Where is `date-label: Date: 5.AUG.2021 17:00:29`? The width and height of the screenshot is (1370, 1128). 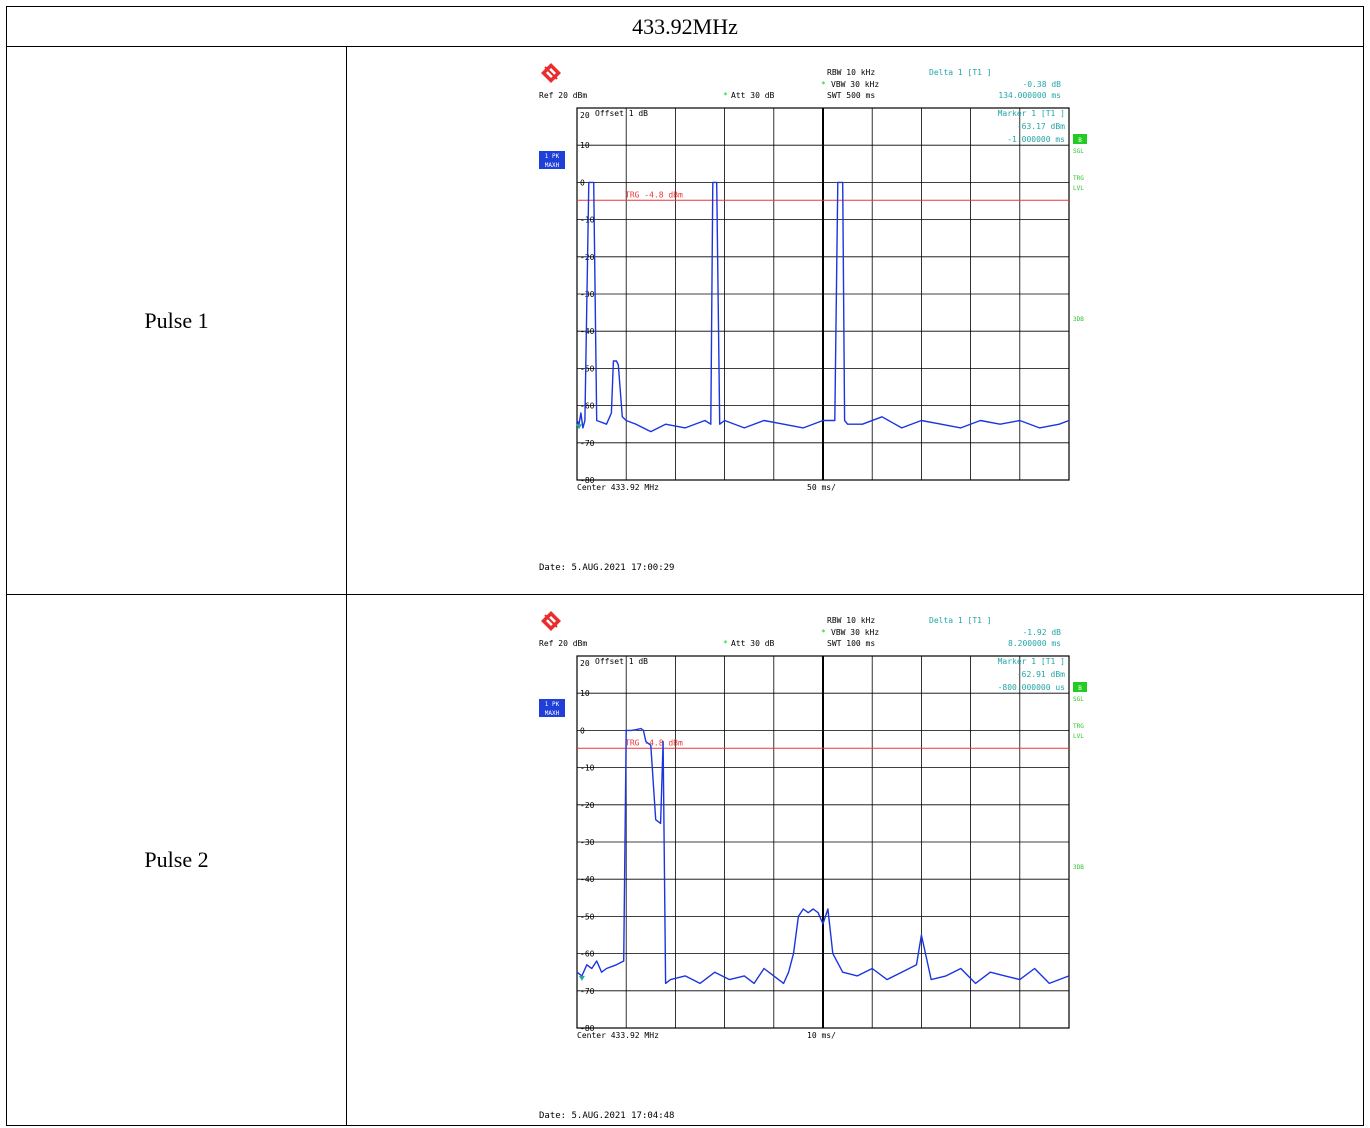 date-label: Date: 5.AUG.2021 17:00:29 is located at coordinates (606, 568).